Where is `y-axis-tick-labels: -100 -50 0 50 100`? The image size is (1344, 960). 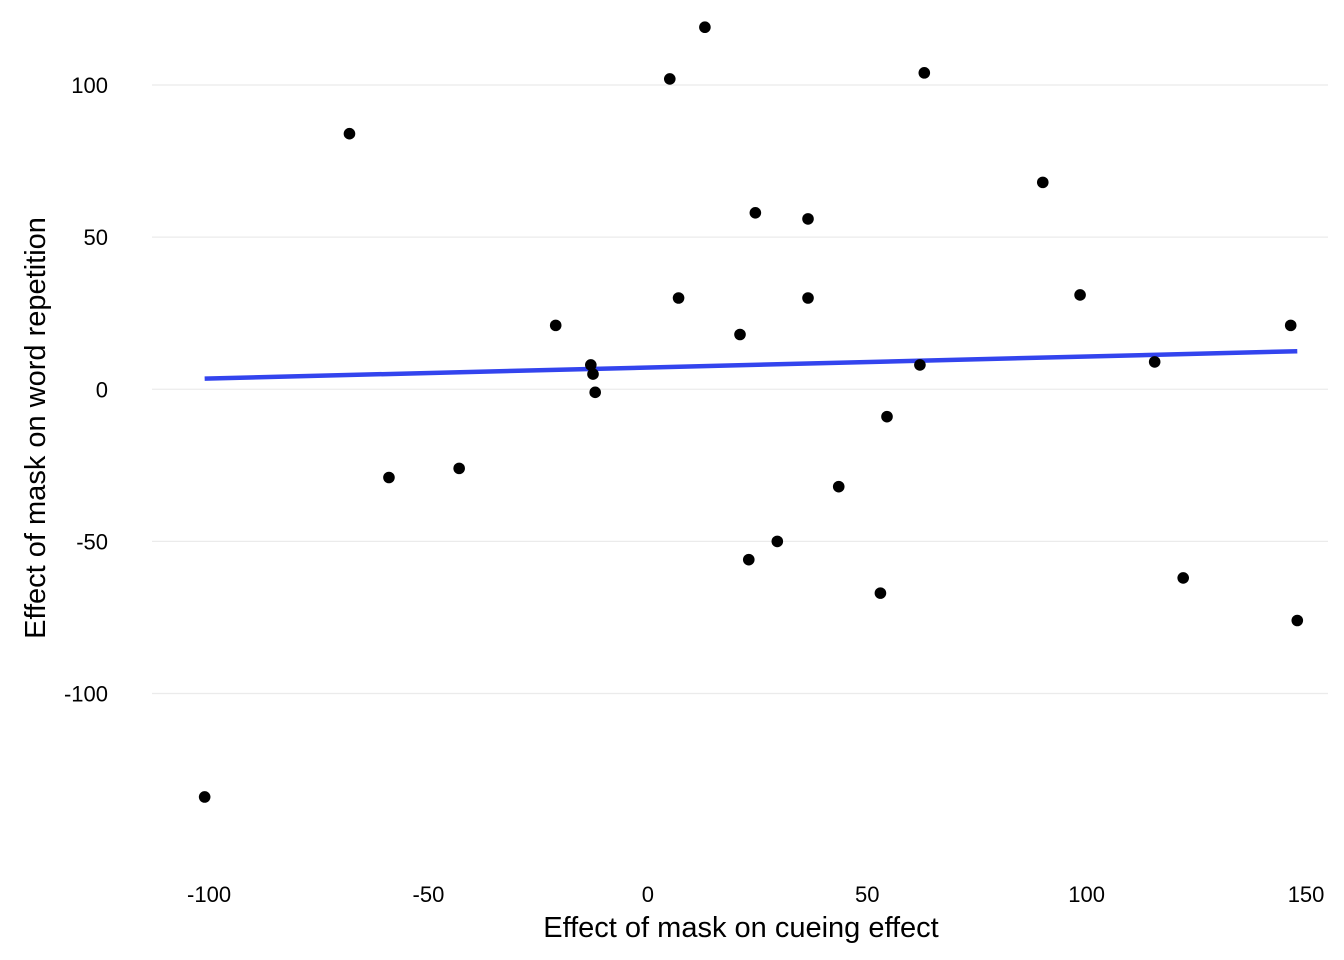 y-axis-tick-labels: -100 -50 0 50 100 is located at coordinates (86, 390).